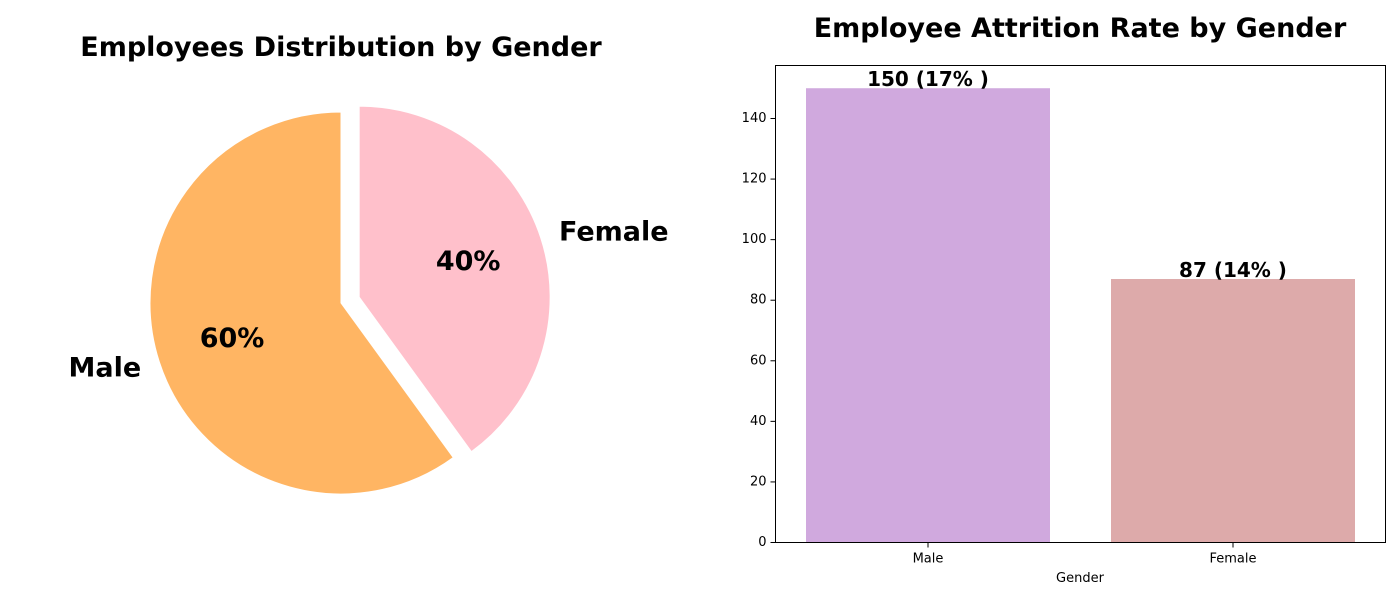  What do you see at coordinates (928, 315) in the screenshot?
I see `bar-male` at bounding box center [928, 315].